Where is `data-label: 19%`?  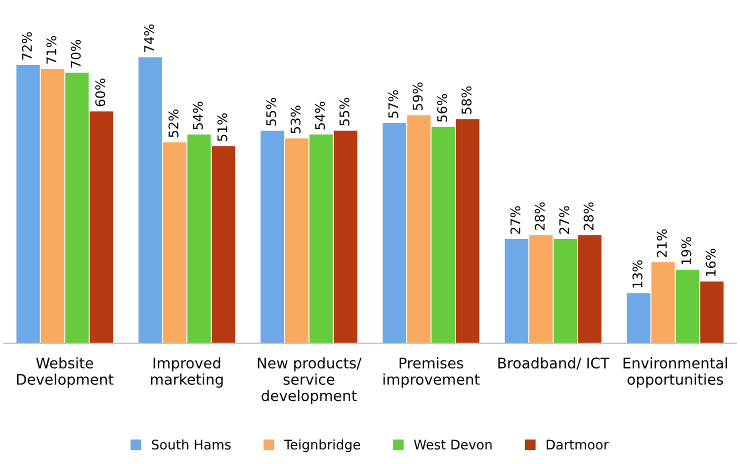
data-label: 19% is located at coordinates (686, 250).